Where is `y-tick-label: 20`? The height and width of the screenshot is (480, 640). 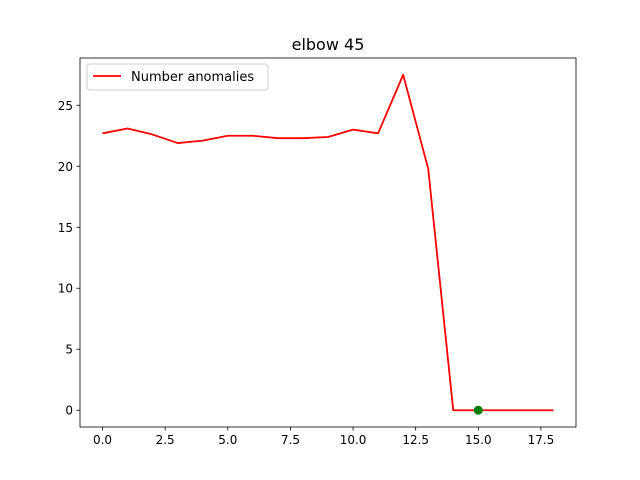 y-tick-label: 20 is located at coordinates (65, 167).